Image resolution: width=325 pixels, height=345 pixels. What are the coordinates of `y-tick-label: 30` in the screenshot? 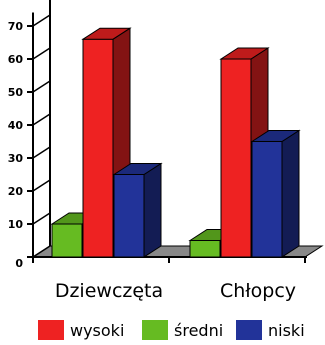 It's located at (16, 158).